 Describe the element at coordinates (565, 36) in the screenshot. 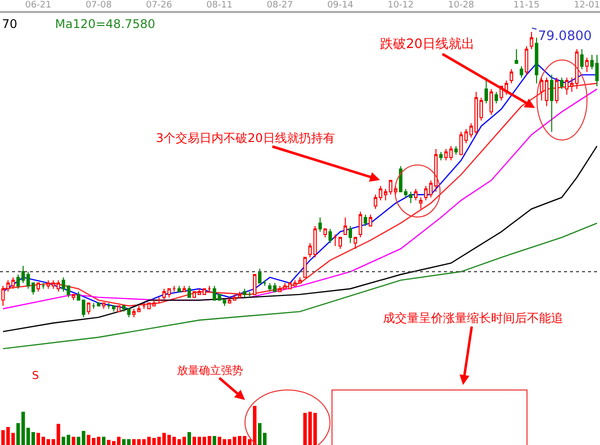

I see `annotation: 79.0800` at that location.